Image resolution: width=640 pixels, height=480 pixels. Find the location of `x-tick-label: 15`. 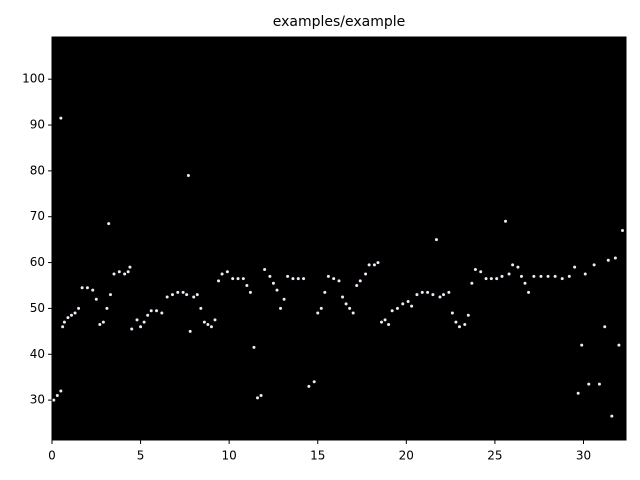

x-tick-label: 15 is located at coordinates (317, 456).